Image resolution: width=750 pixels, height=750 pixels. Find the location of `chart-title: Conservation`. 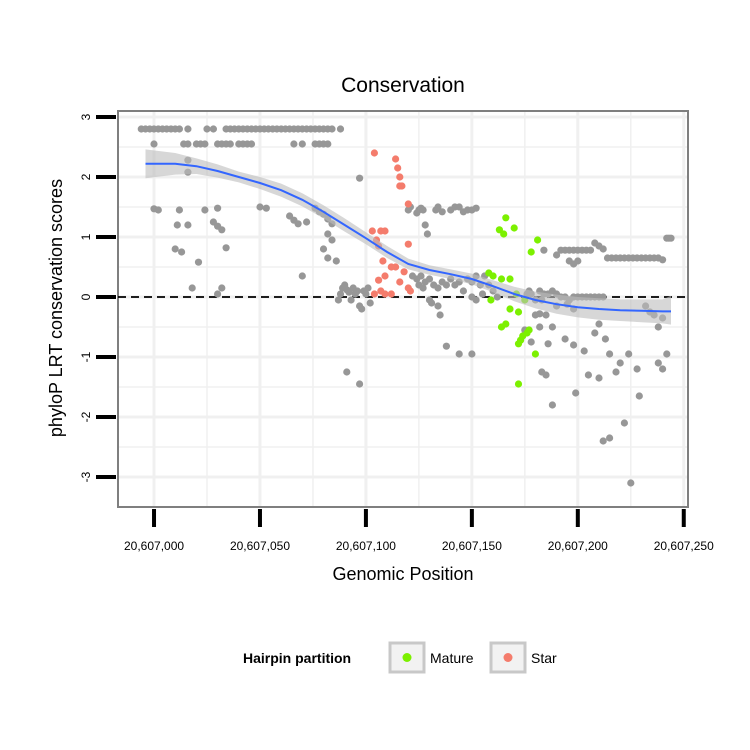

chart-title: Conservation is located at coordinates (403, 85).